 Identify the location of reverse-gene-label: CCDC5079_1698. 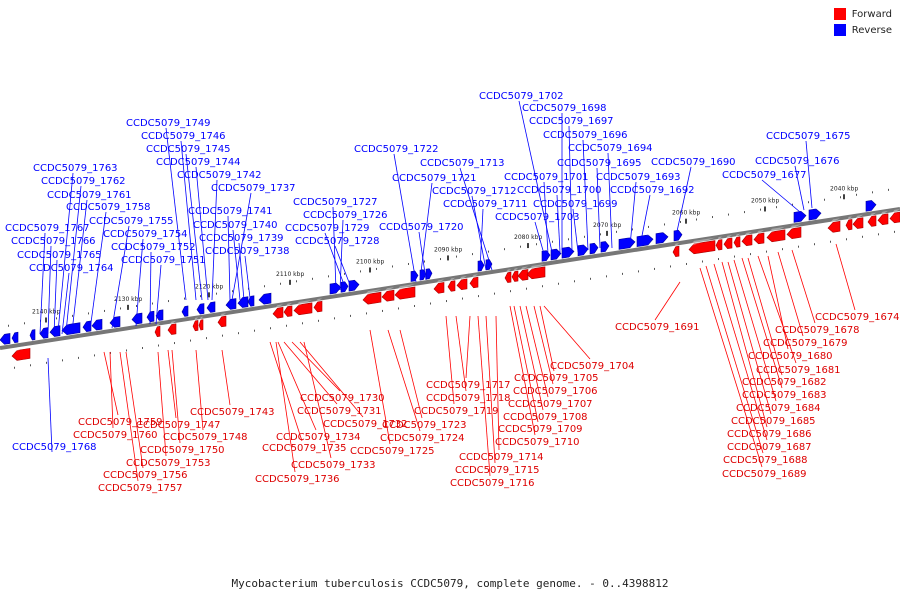
(564, 108).